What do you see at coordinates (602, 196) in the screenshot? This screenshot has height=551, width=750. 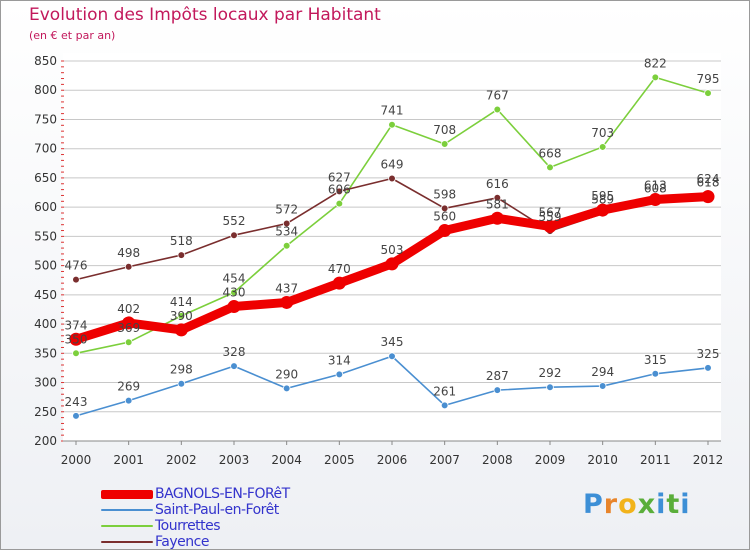 I see `data-label: 595` at bounding box center [602, 196].